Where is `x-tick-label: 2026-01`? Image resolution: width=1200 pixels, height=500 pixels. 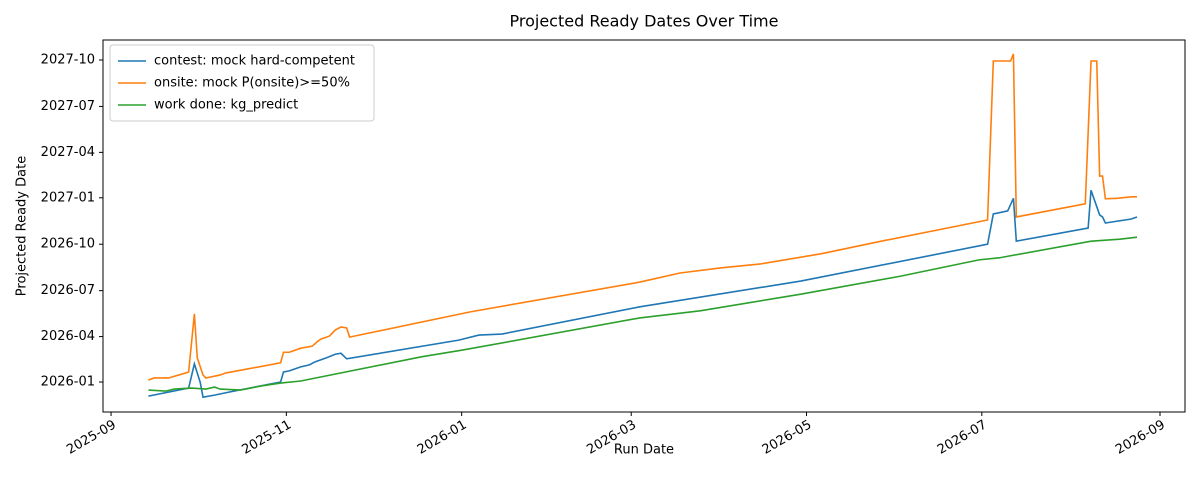
x-tick-label: 2026-01 is located at coordinates (442, 438).